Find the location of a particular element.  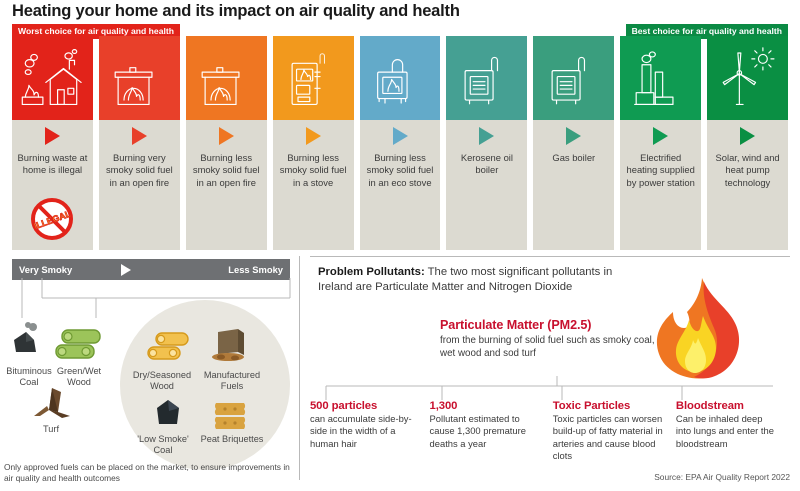

scale-arrow-icon is located at coordinates (125, 269).